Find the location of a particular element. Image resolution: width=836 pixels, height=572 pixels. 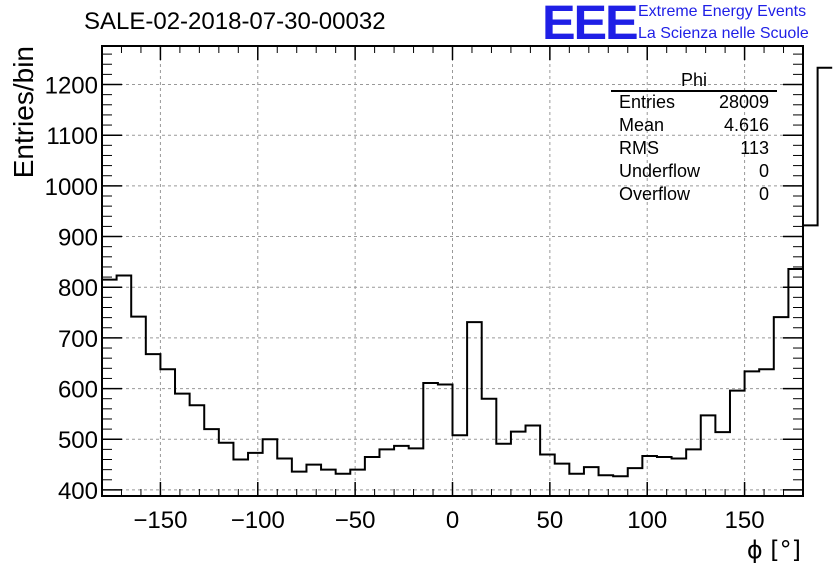

stats-row-underflow: Underflow 0 is located at coordinates (694, 172).